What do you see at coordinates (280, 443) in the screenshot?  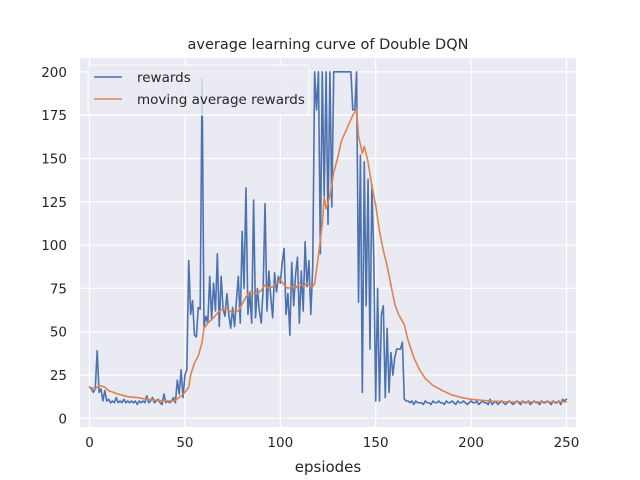 I see `x-tick-label-100: 100` at bounding box center [280, 443].